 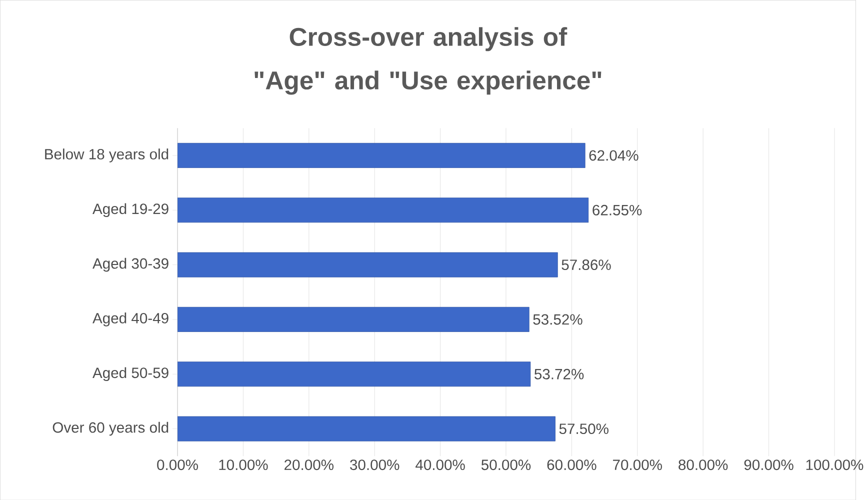 I want to click on data-label: 57.86%, so click(x=586, y=264).